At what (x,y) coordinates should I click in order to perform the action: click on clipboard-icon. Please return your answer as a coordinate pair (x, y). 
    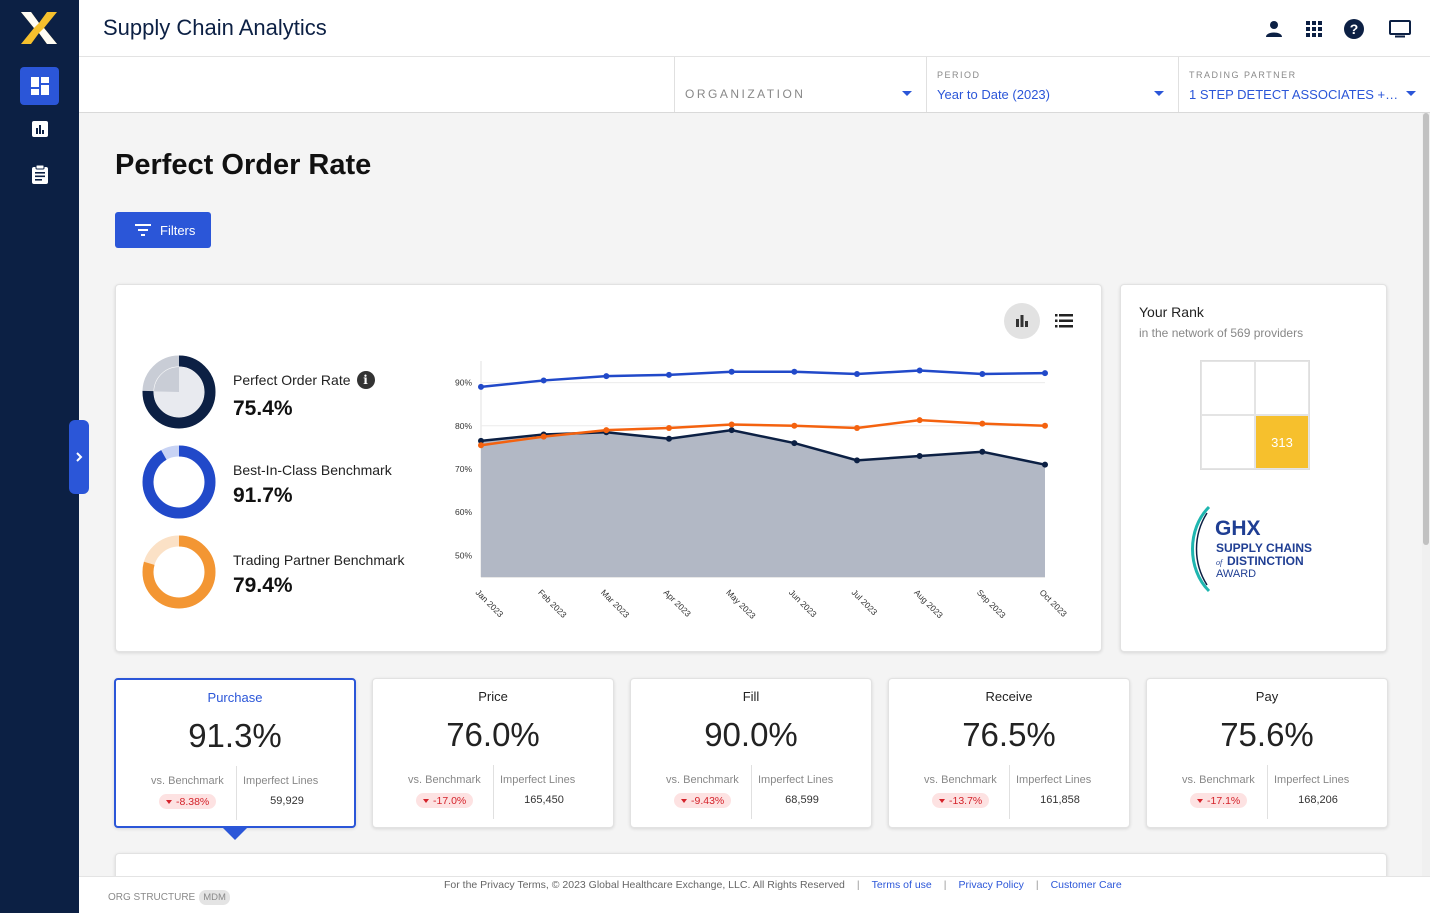
    Looking at the image, I should click on (39, 174).